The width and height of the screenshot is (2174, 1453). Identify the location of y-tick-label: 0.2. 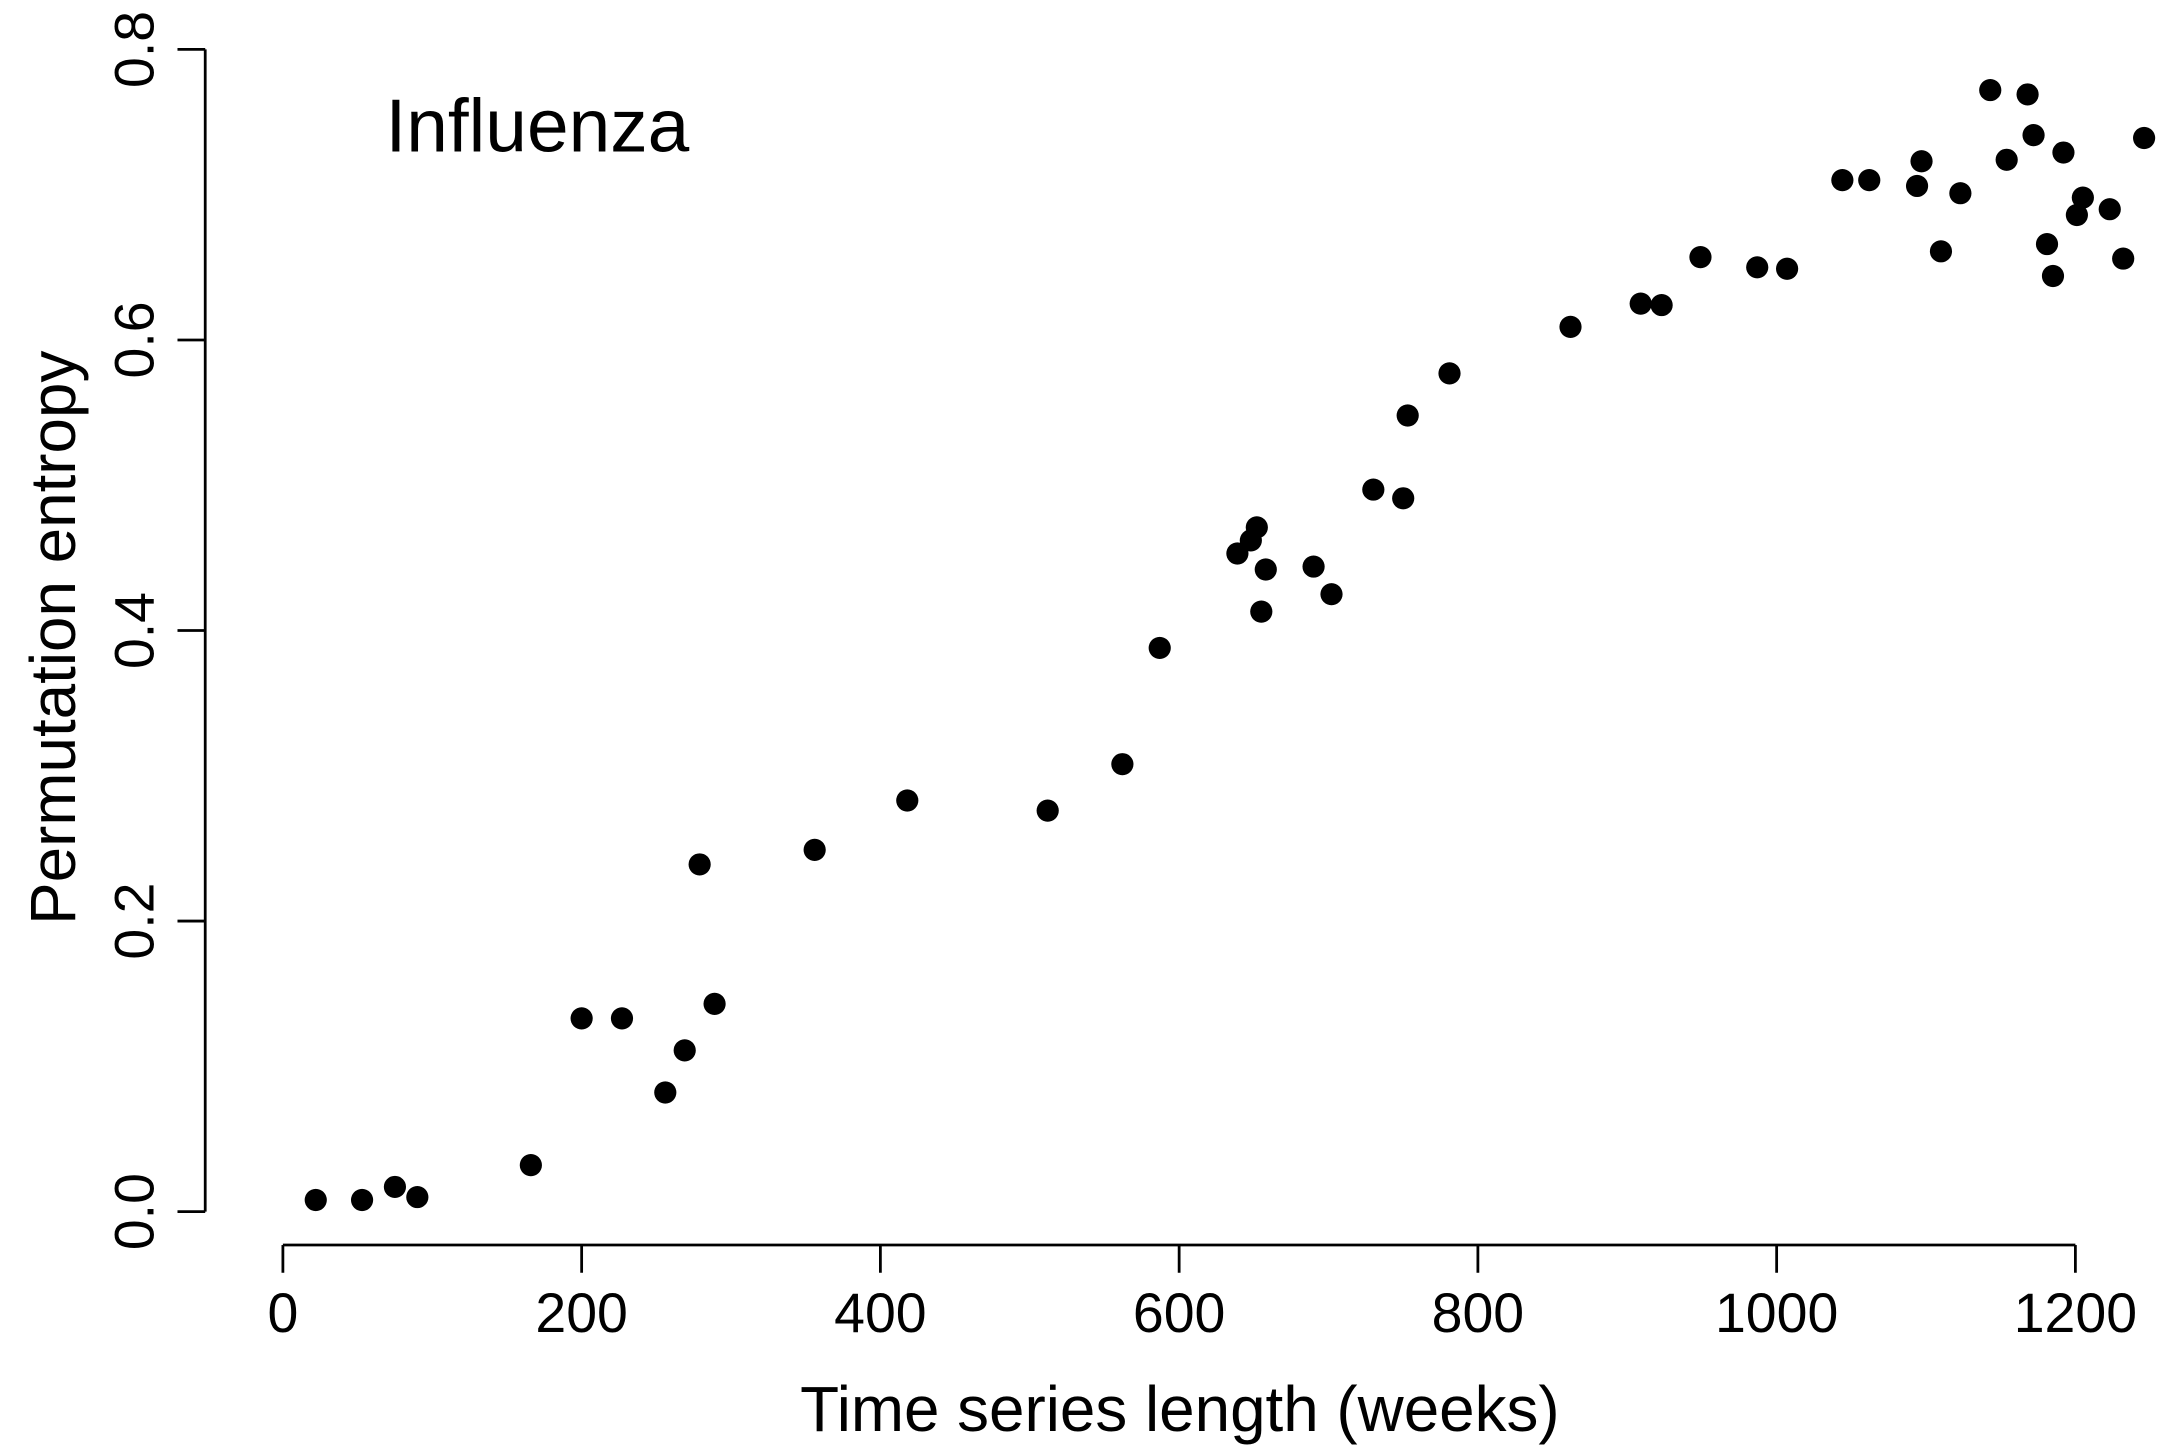
(134, 921).